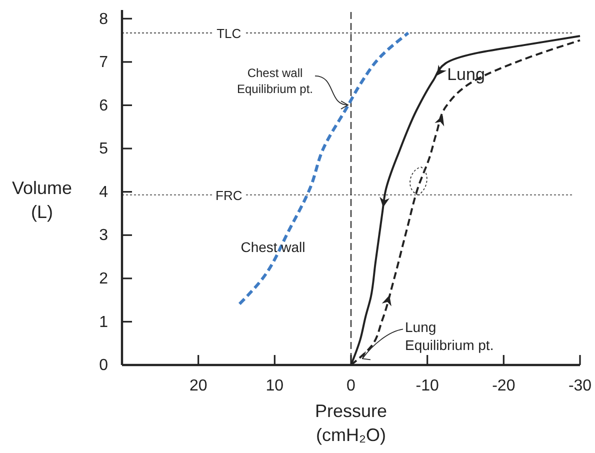 This screenshot has width=595, height=453. I want to click on annotation: Chest wall, so click(273, 247).